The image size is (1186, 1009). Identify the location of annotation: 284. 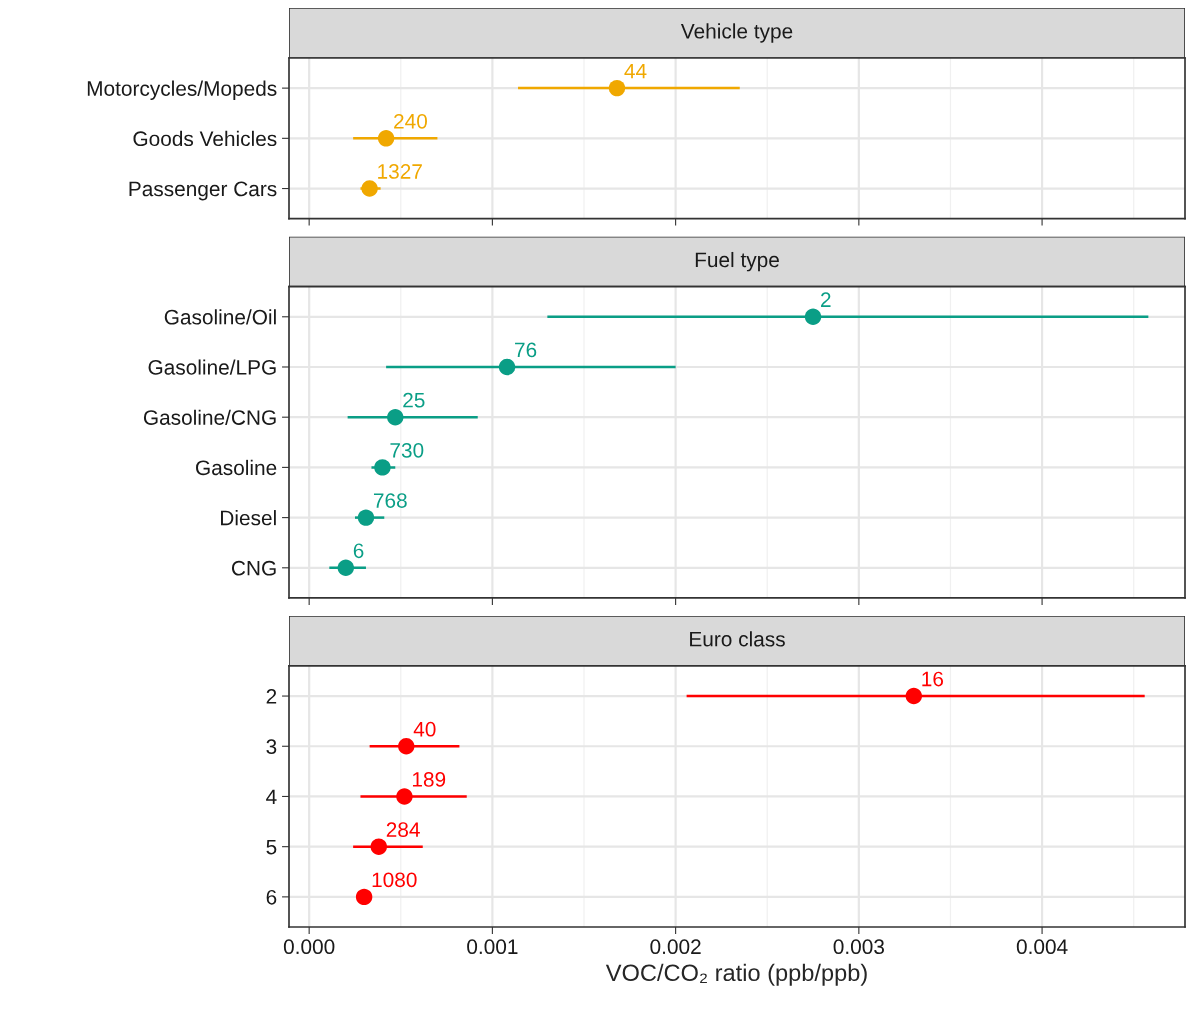
(403, 829).